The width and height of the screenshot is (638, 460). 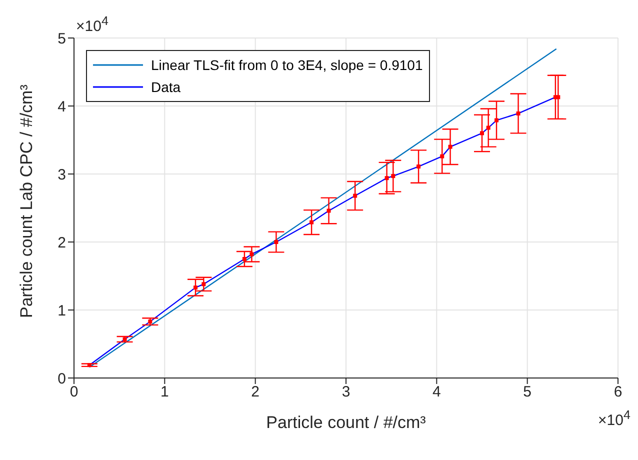 I want to click on y-tick-label: 2, so click(x=62, y=243).